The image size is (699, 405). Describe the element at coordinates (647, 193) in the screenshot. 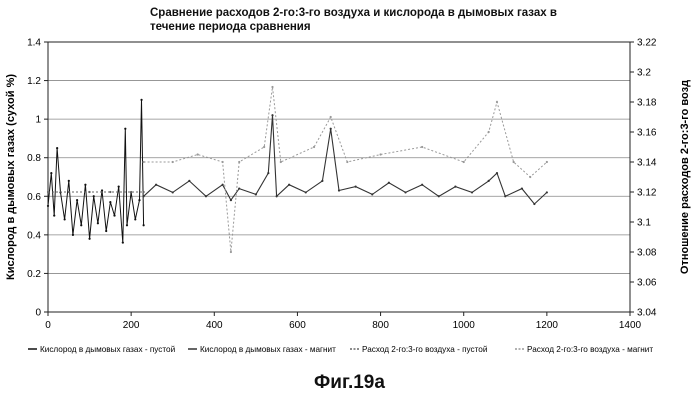

I see `y2-tick-label-4: 3.12` at that location.